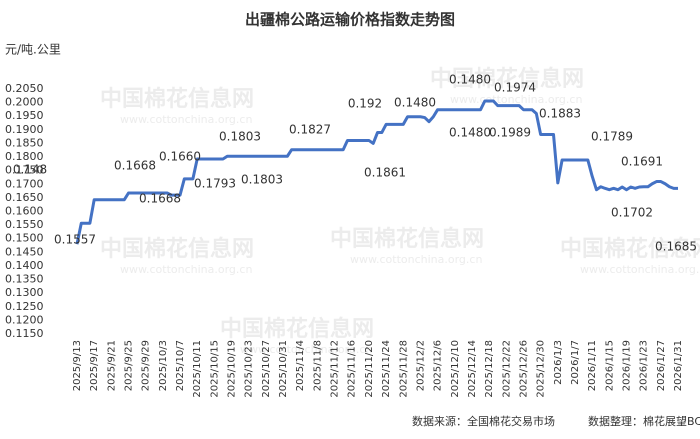 This screenshot has width=700, height=439. I want to click on x-tick-label: 2025/11/20, so click(369, 369).